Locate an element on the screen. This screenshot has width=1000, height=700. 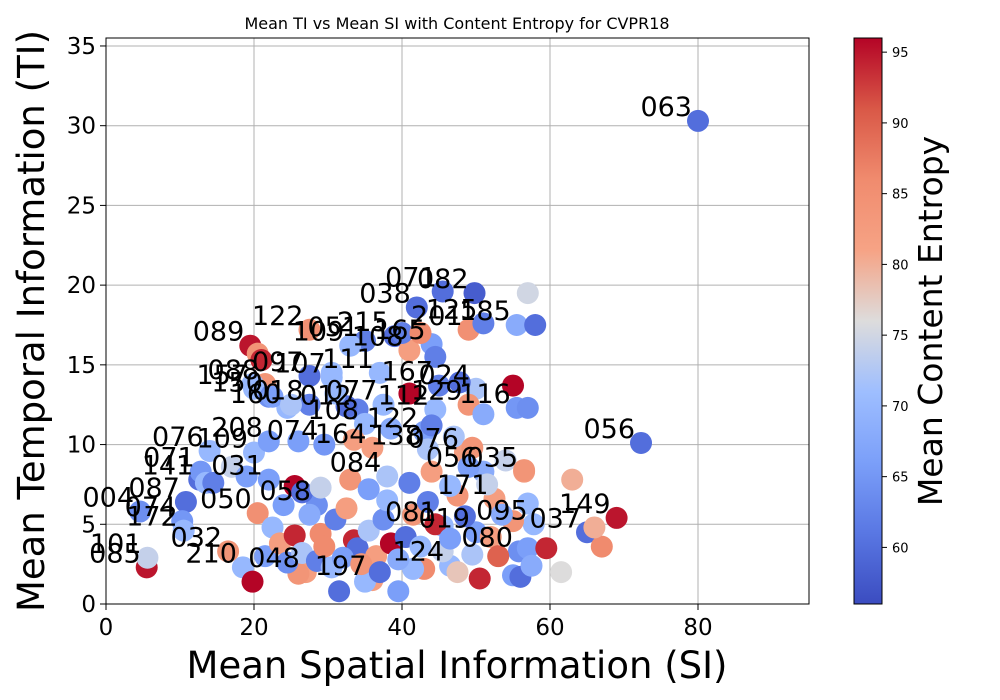
point-label: 063 is located at coordinates (666, 107).